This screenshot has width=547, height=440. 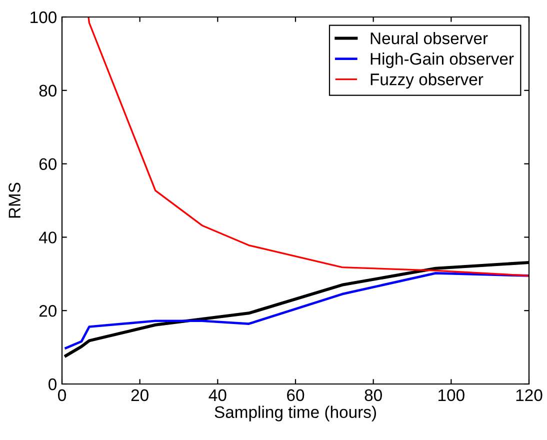 What do you see at coordinates (14, 200) in the screenshot?
I see `y-axis-title: RMS` at bounding box center [14, 200].